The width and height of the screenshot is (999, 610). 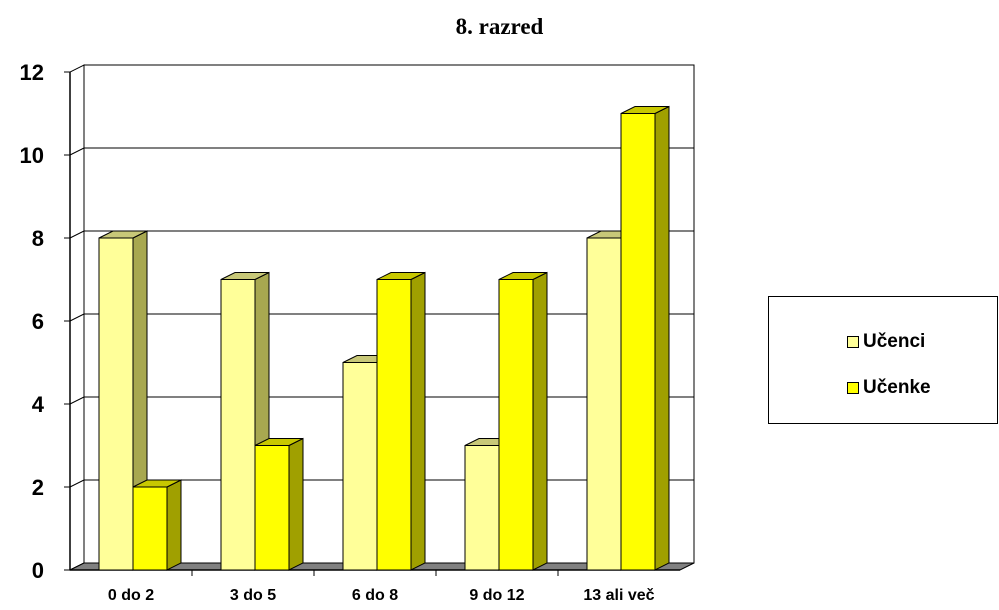 What do you see at coordinates (499, 26) in the screenshot?
I see `chart-title: 8. razred` at bounding box center [499, 26].